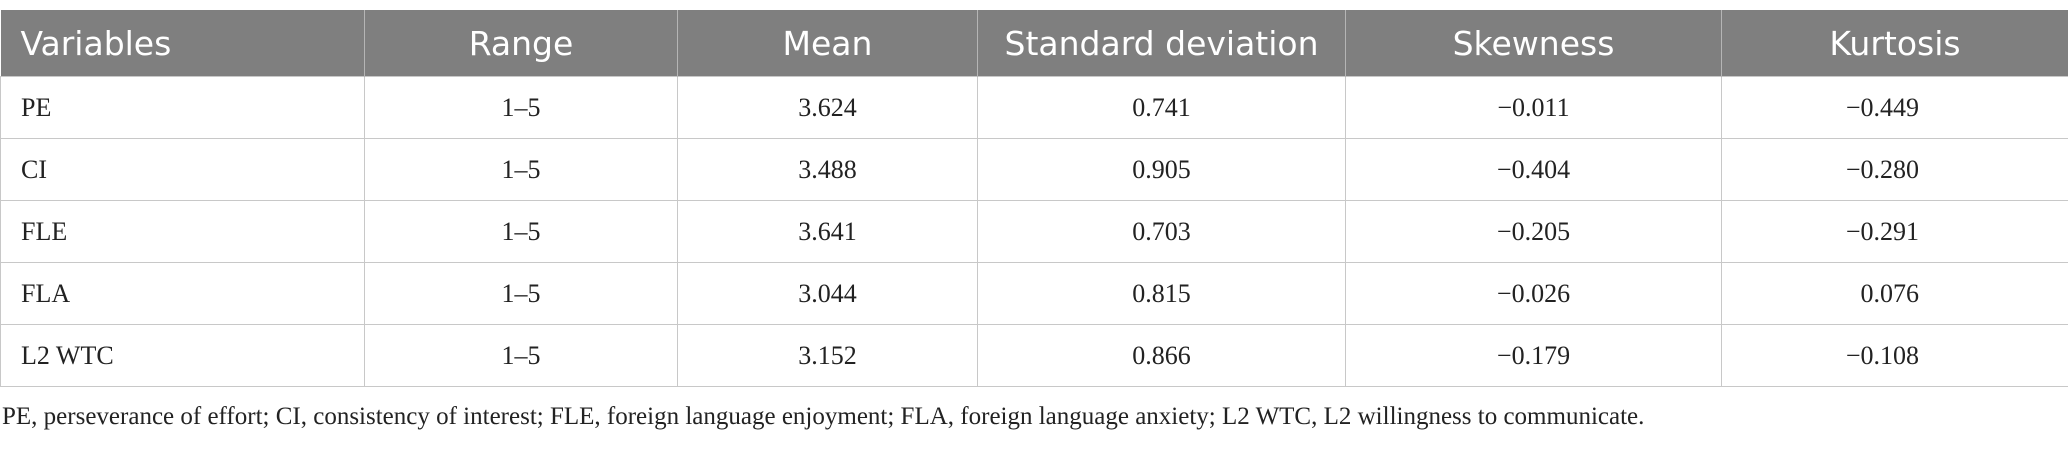 This screenshot has width=2068, height=454. Describe the element at coordinates (1895, 43) in the screenshot. I see `header-cell: Kurtosis` at that location.